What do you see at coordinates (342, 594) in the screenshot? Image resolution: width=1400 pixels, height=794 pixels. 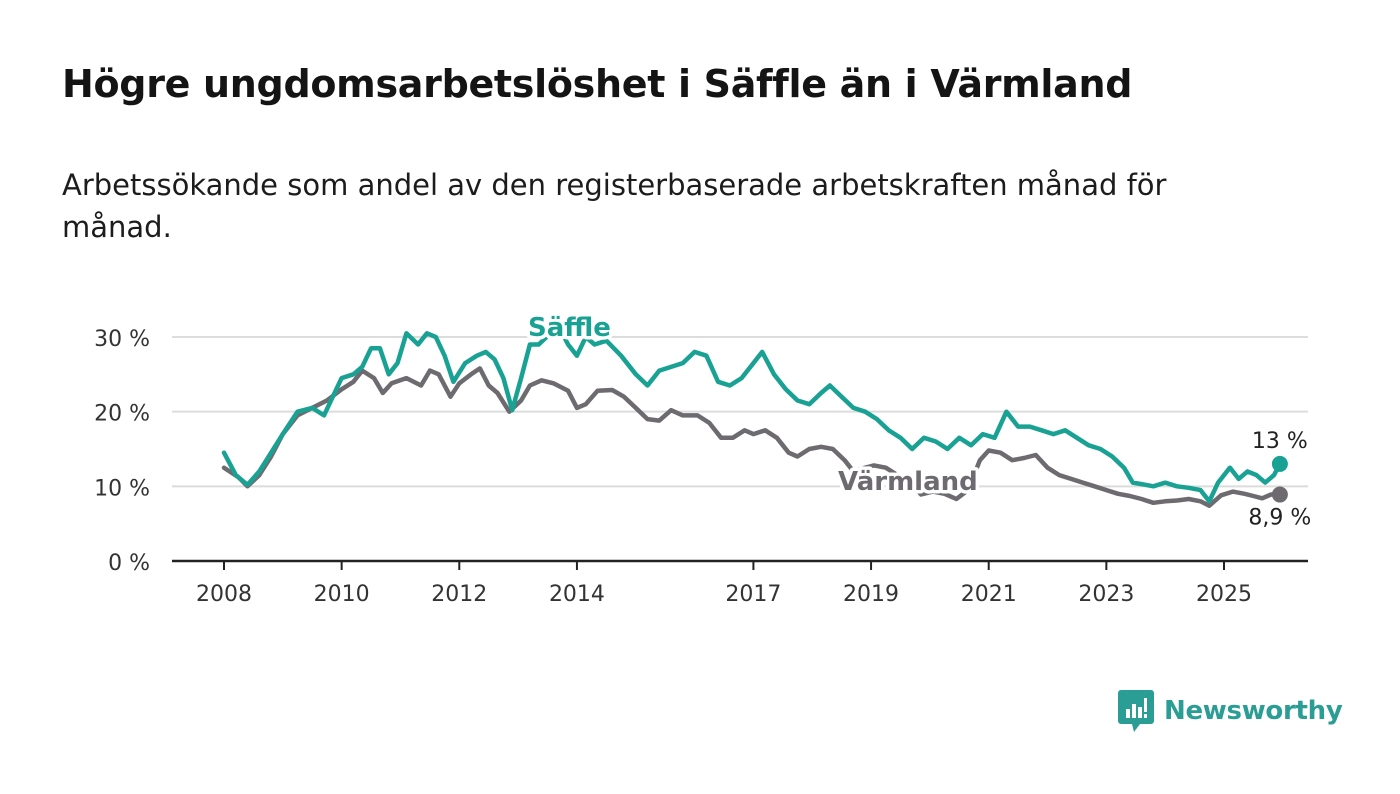 I see `x-tick-label: 2010` at bounding box center [342, 594].